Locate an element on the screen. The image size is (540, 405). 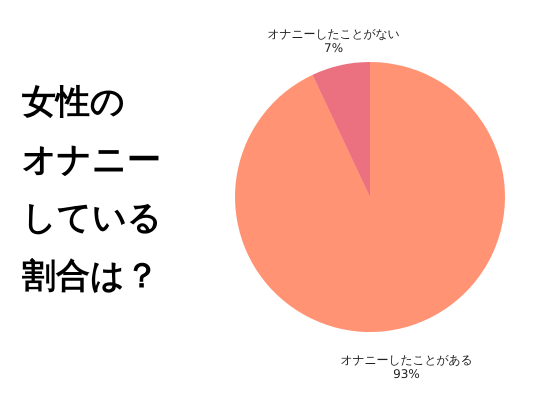
slice-label: オナニーしたことがある is located at coordinates (406, 359).